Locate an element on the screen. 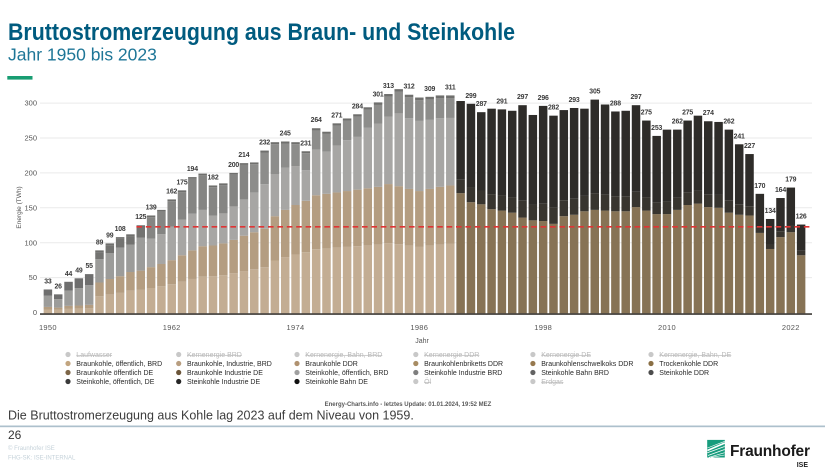 The width and height of the screenshot is (825, 474). svg-text: 1974 is located at coordinates (296, 327).